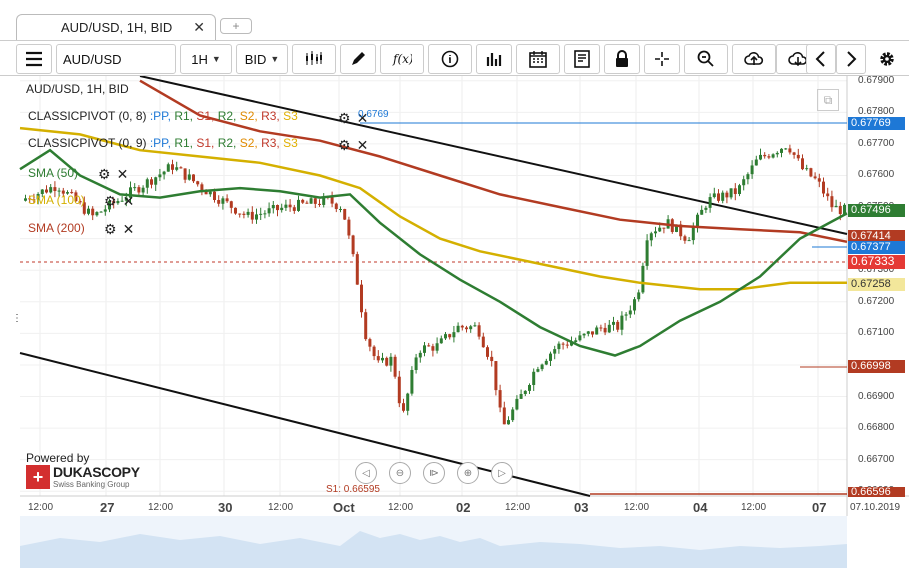 This screenshot has width=909, height=573. I want to click on toolbar: AUD/USD 1H ▼ BID ▼ f(x), so click(454, 58).